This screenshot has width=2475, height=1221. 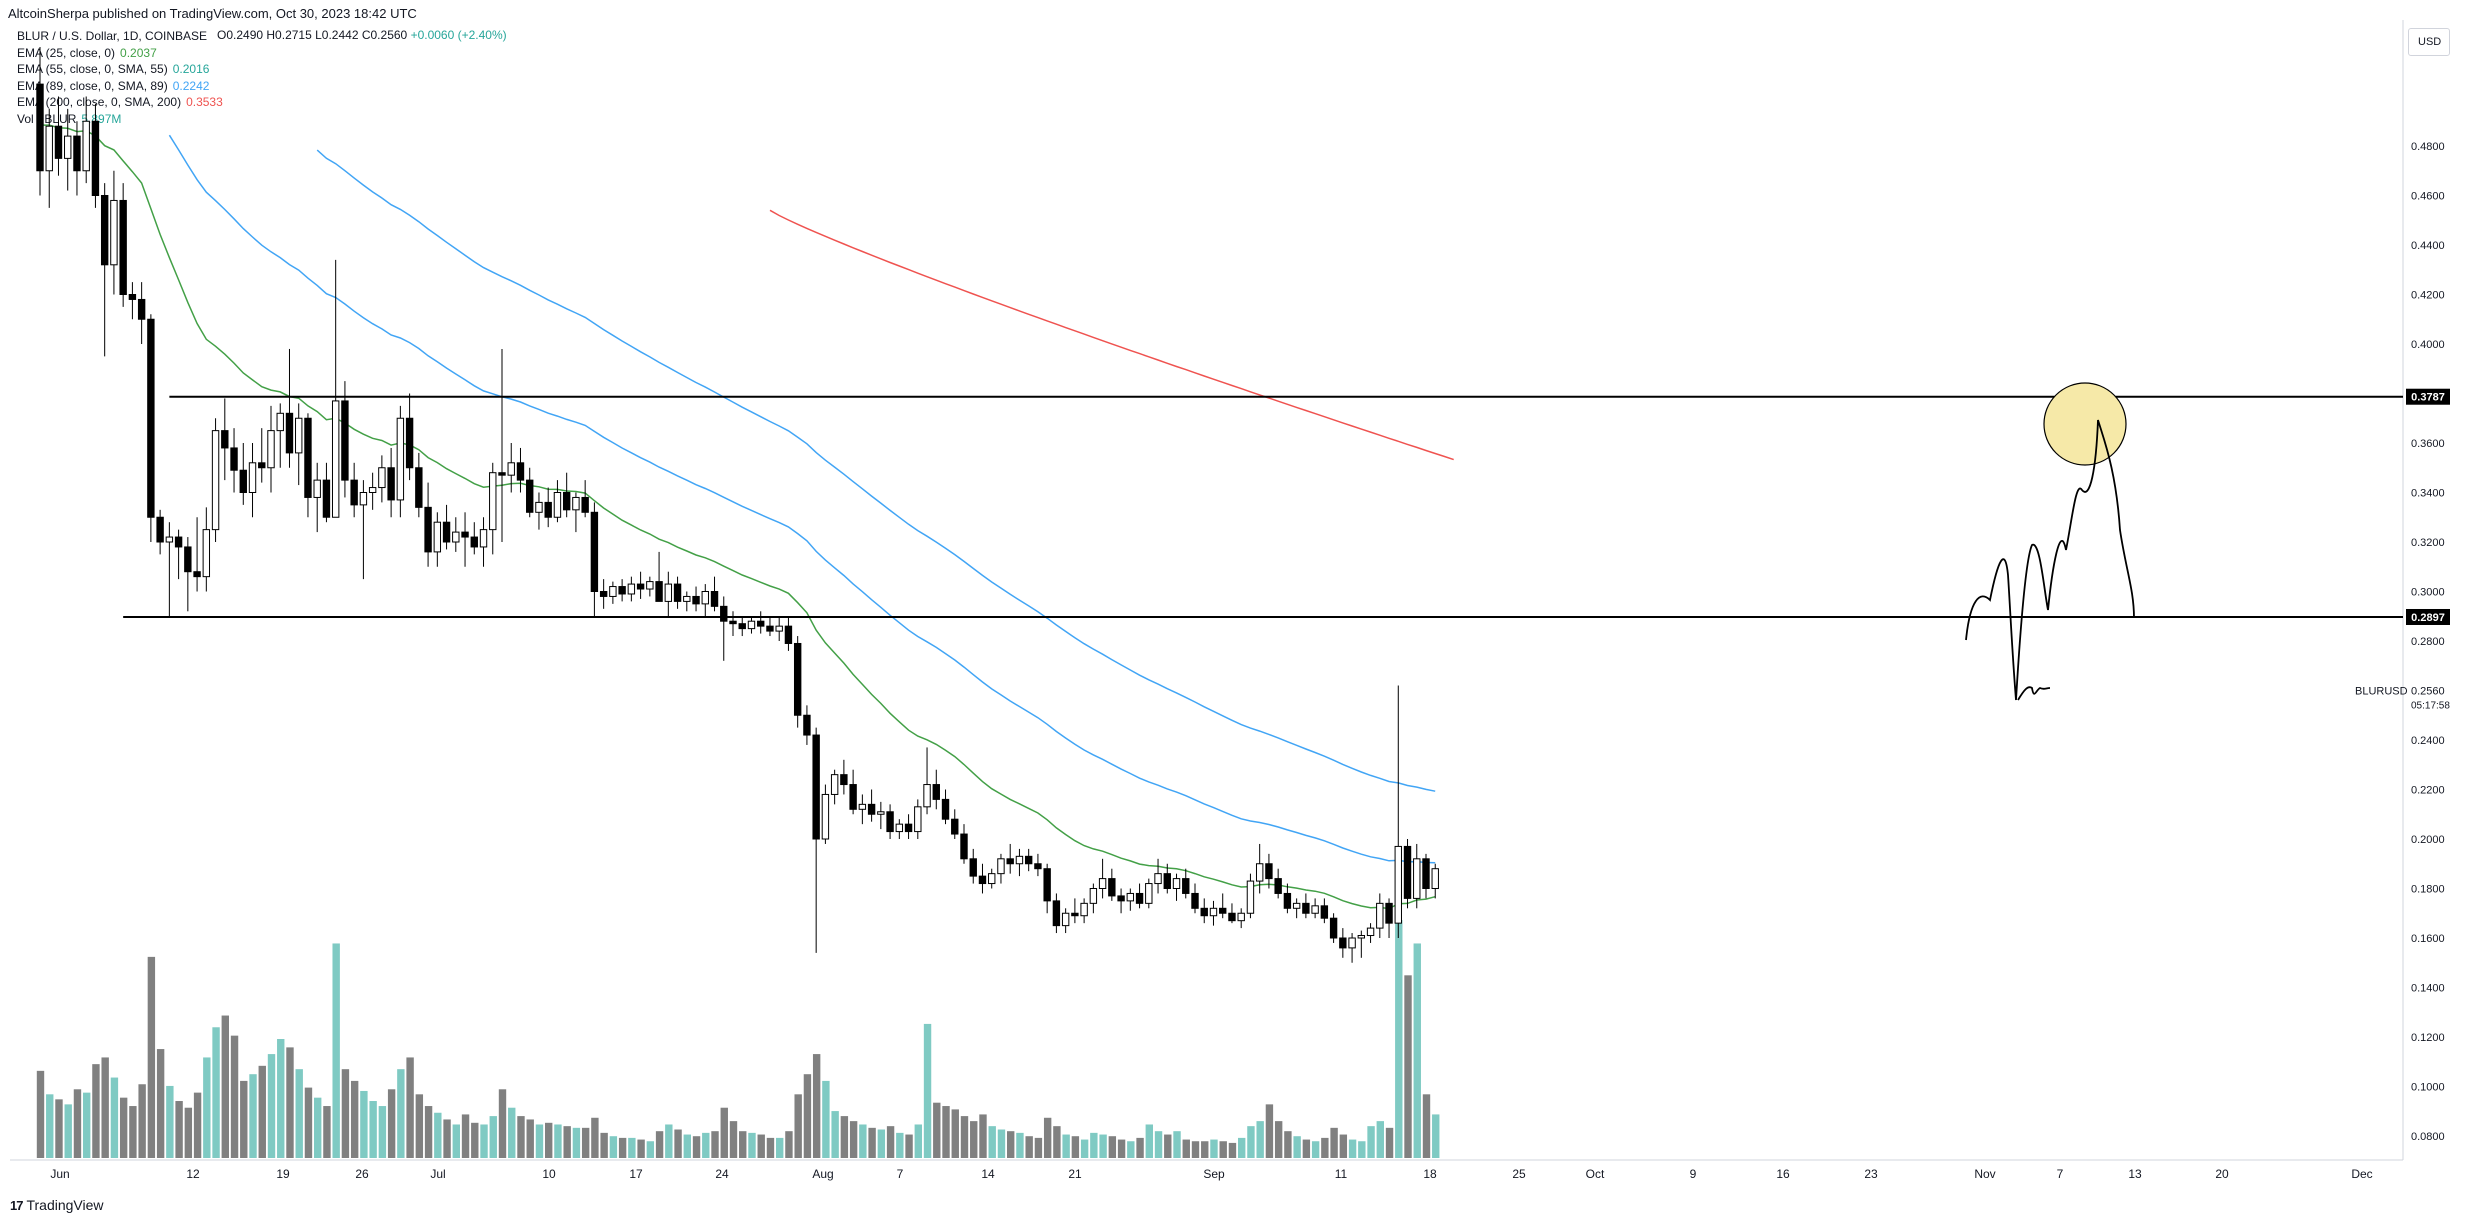 I want to click on legend-ema55: EMA (55, close, 0, SMA, 55) 0.2016, so click(x=113, y=69).